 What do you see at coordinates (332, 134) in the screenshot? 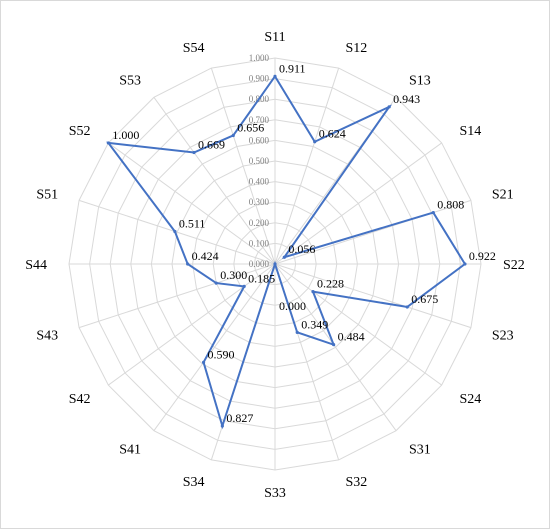
I see `value-label: 0.624` at bounding box center [332, 134].